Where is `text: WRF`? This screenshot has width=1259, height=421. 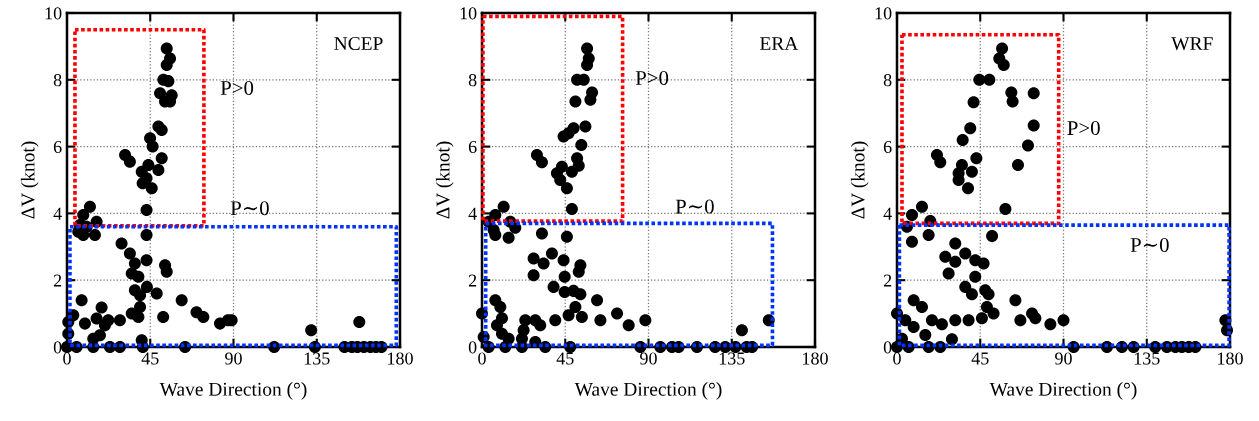 text: WRF is located at coordinates (1192, 44).